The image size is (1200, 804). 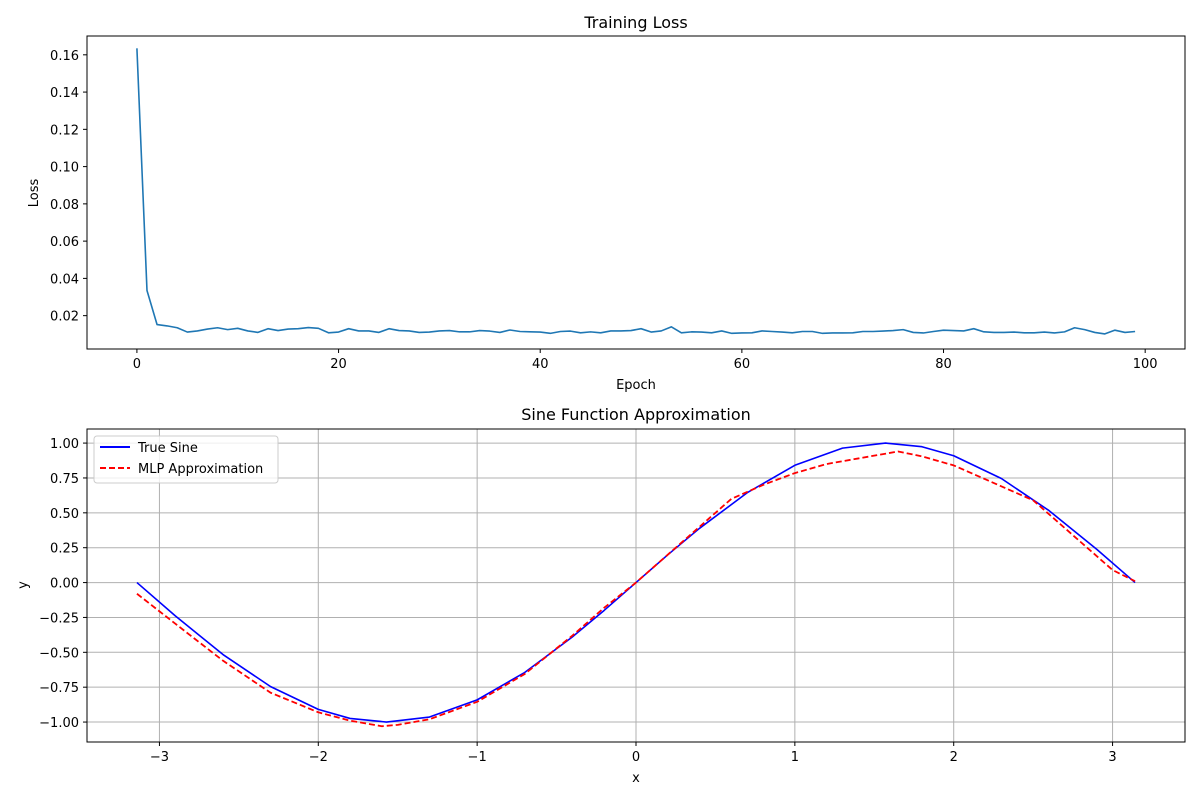 I want to click on x-tick-label: 20, so click(x=338, y=364).